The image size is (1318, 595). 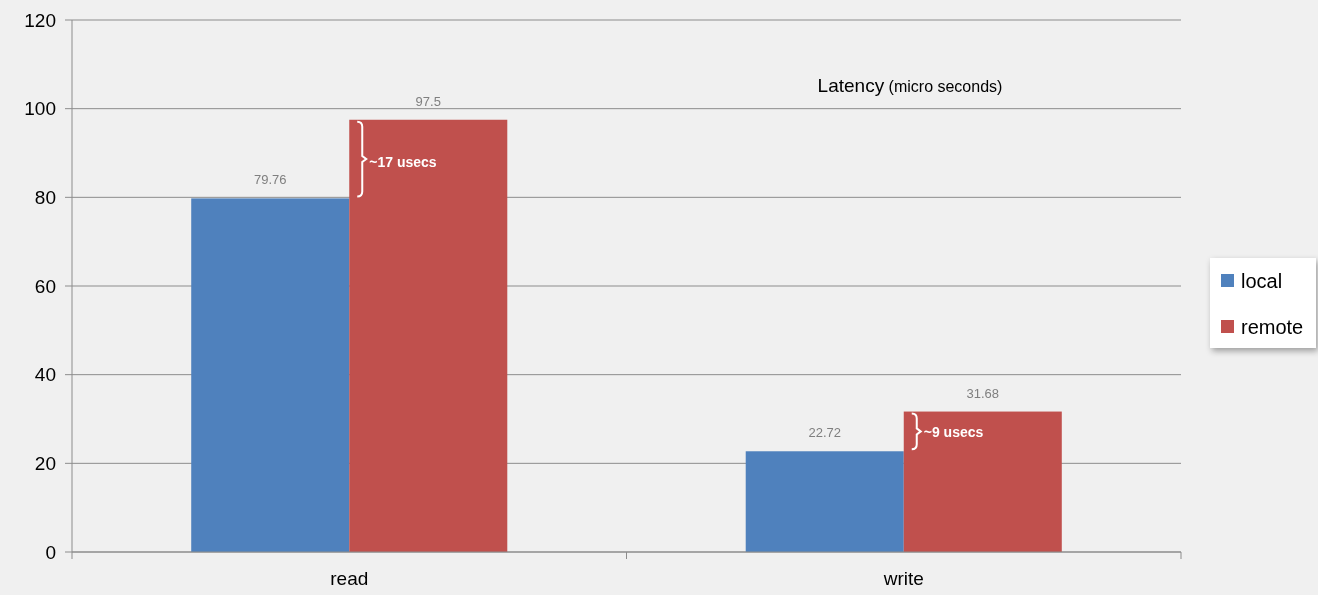 I want to click on annotation: ~9 usecs, so click(x=953, y=432).